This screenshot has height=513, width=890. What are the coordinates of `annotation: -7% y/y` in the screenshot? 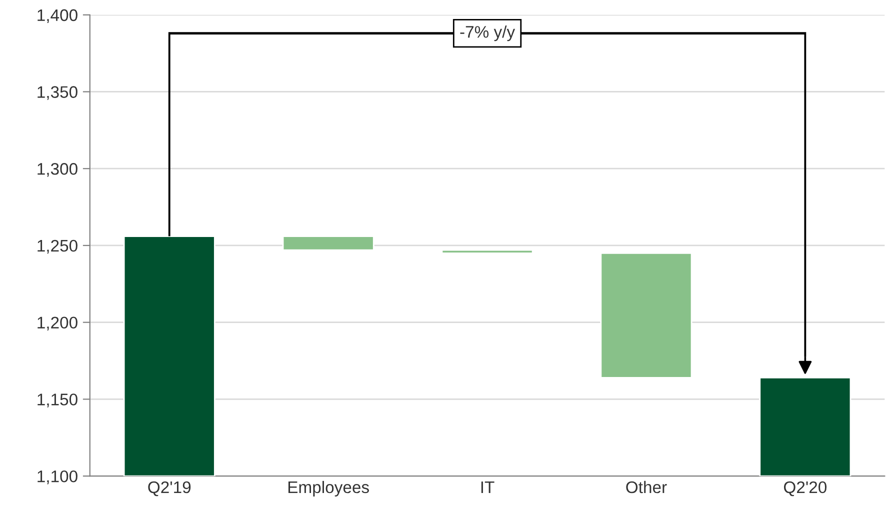 It's located at (488, 34).